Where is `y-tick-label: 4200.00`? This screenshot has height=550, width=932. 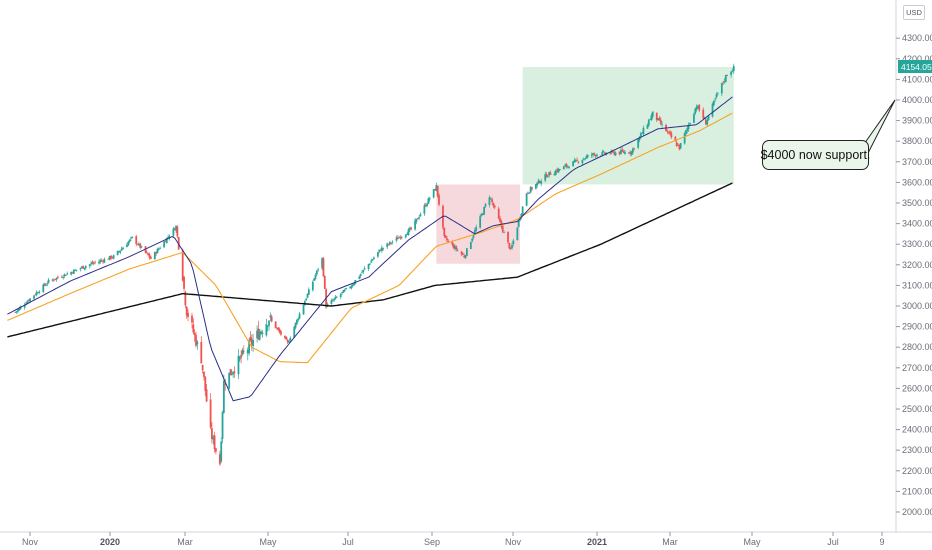
y-tick-label: 4200.00 is located at coordinates (917, 59).